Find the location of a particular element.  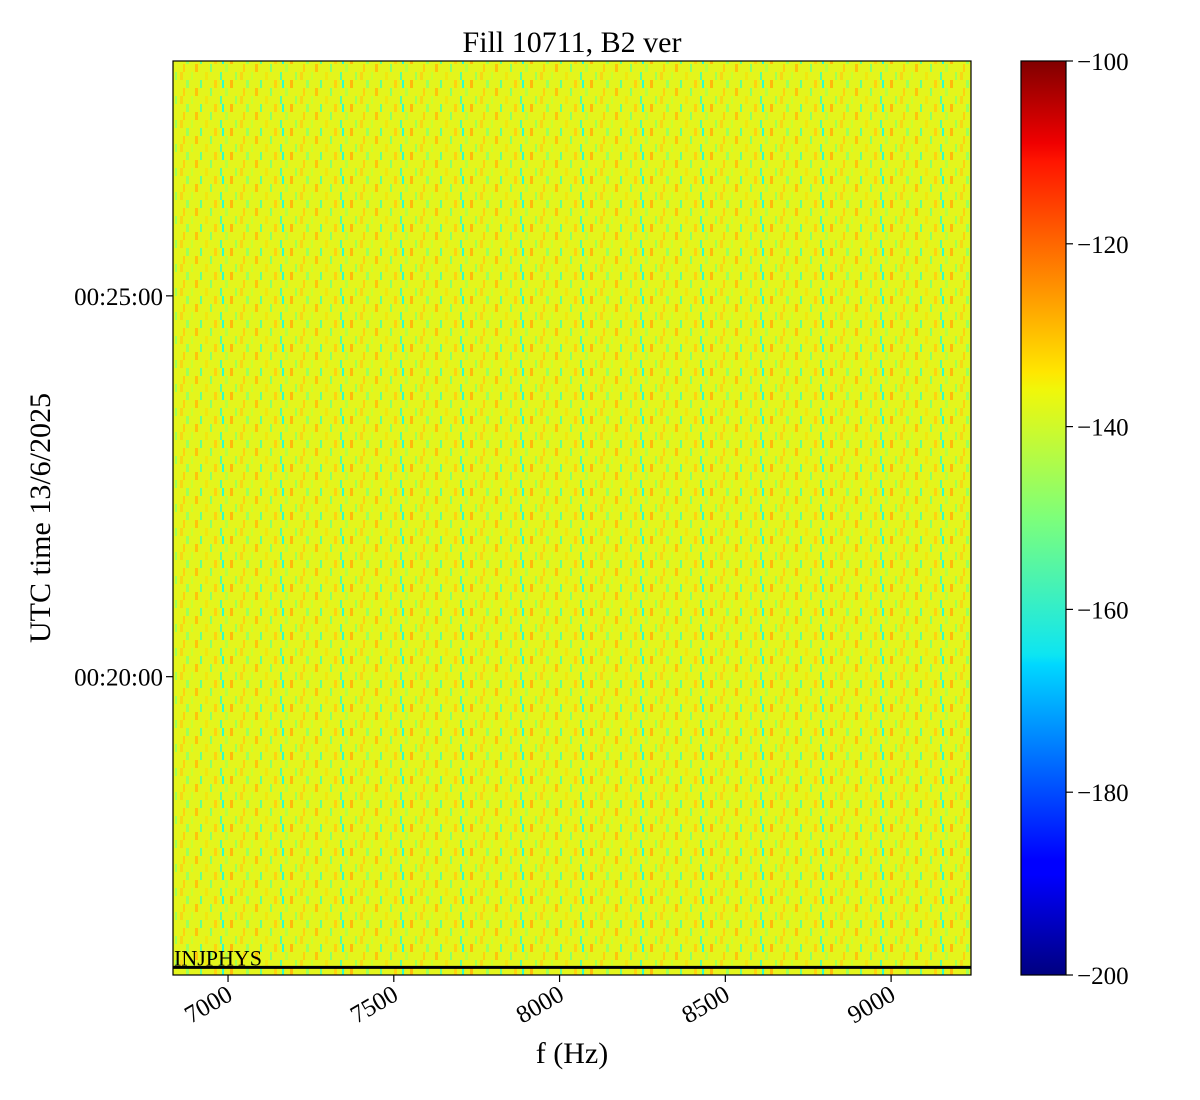

x-tick-label: 7000 is located at coordinates (208, 1005).